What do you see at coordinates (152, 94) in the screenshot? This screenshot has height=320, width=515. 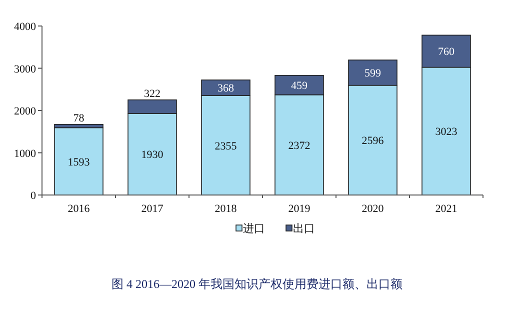 I see `data-label: 322` at bounding box center [152, 94].